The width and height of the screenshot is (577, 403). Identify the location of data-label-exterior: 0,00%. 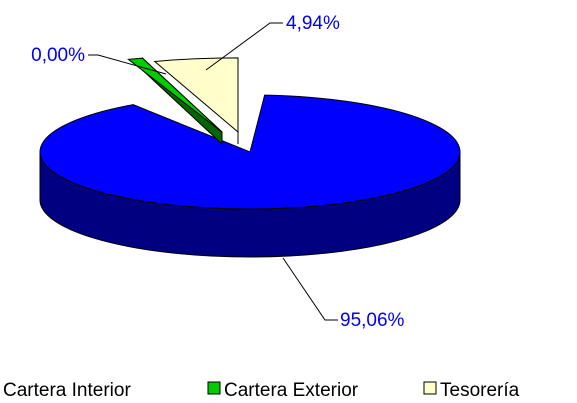
(58, 55).